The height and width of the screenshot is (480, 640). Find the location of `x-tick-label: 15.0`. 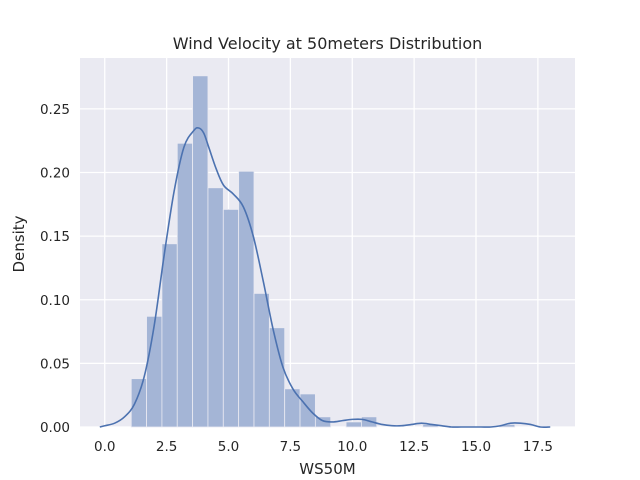

x-tick-label: 15.0 is located at coordinates (476, 447).